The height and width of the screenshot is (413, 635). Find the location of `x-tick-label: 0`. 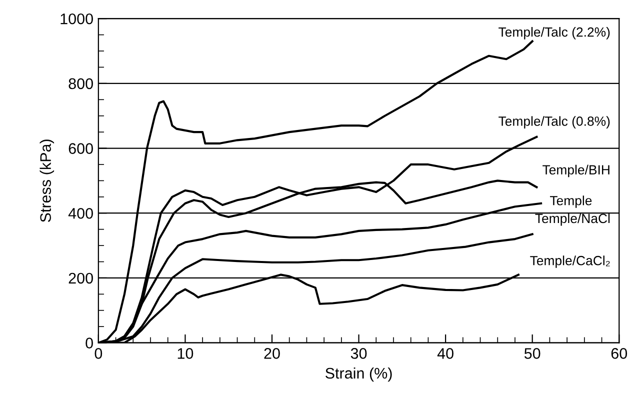

x-tick-label: 0 is located at coordinates (98, 353).